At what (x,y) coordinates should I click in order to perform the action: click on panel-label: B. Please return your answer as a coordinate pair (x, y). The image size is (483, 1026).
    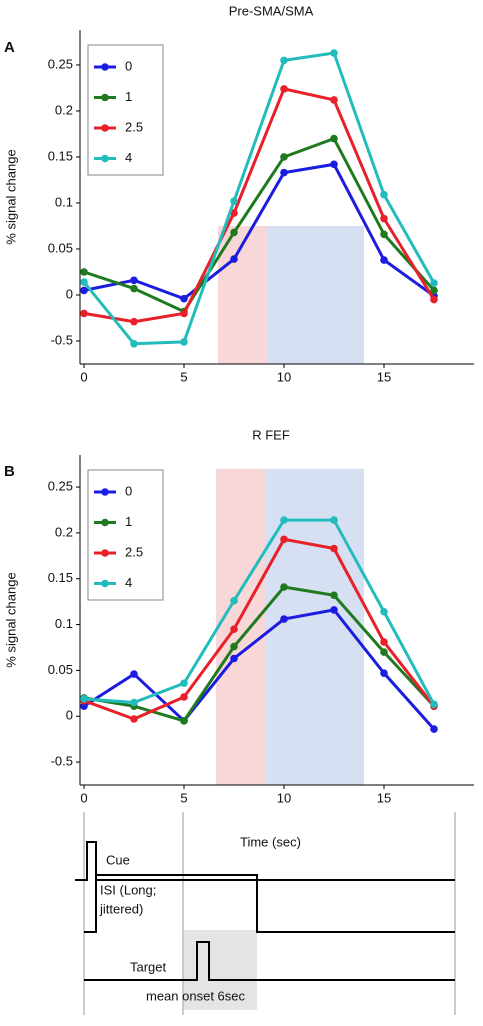
    Looking at the image, I should click on (9, 471).